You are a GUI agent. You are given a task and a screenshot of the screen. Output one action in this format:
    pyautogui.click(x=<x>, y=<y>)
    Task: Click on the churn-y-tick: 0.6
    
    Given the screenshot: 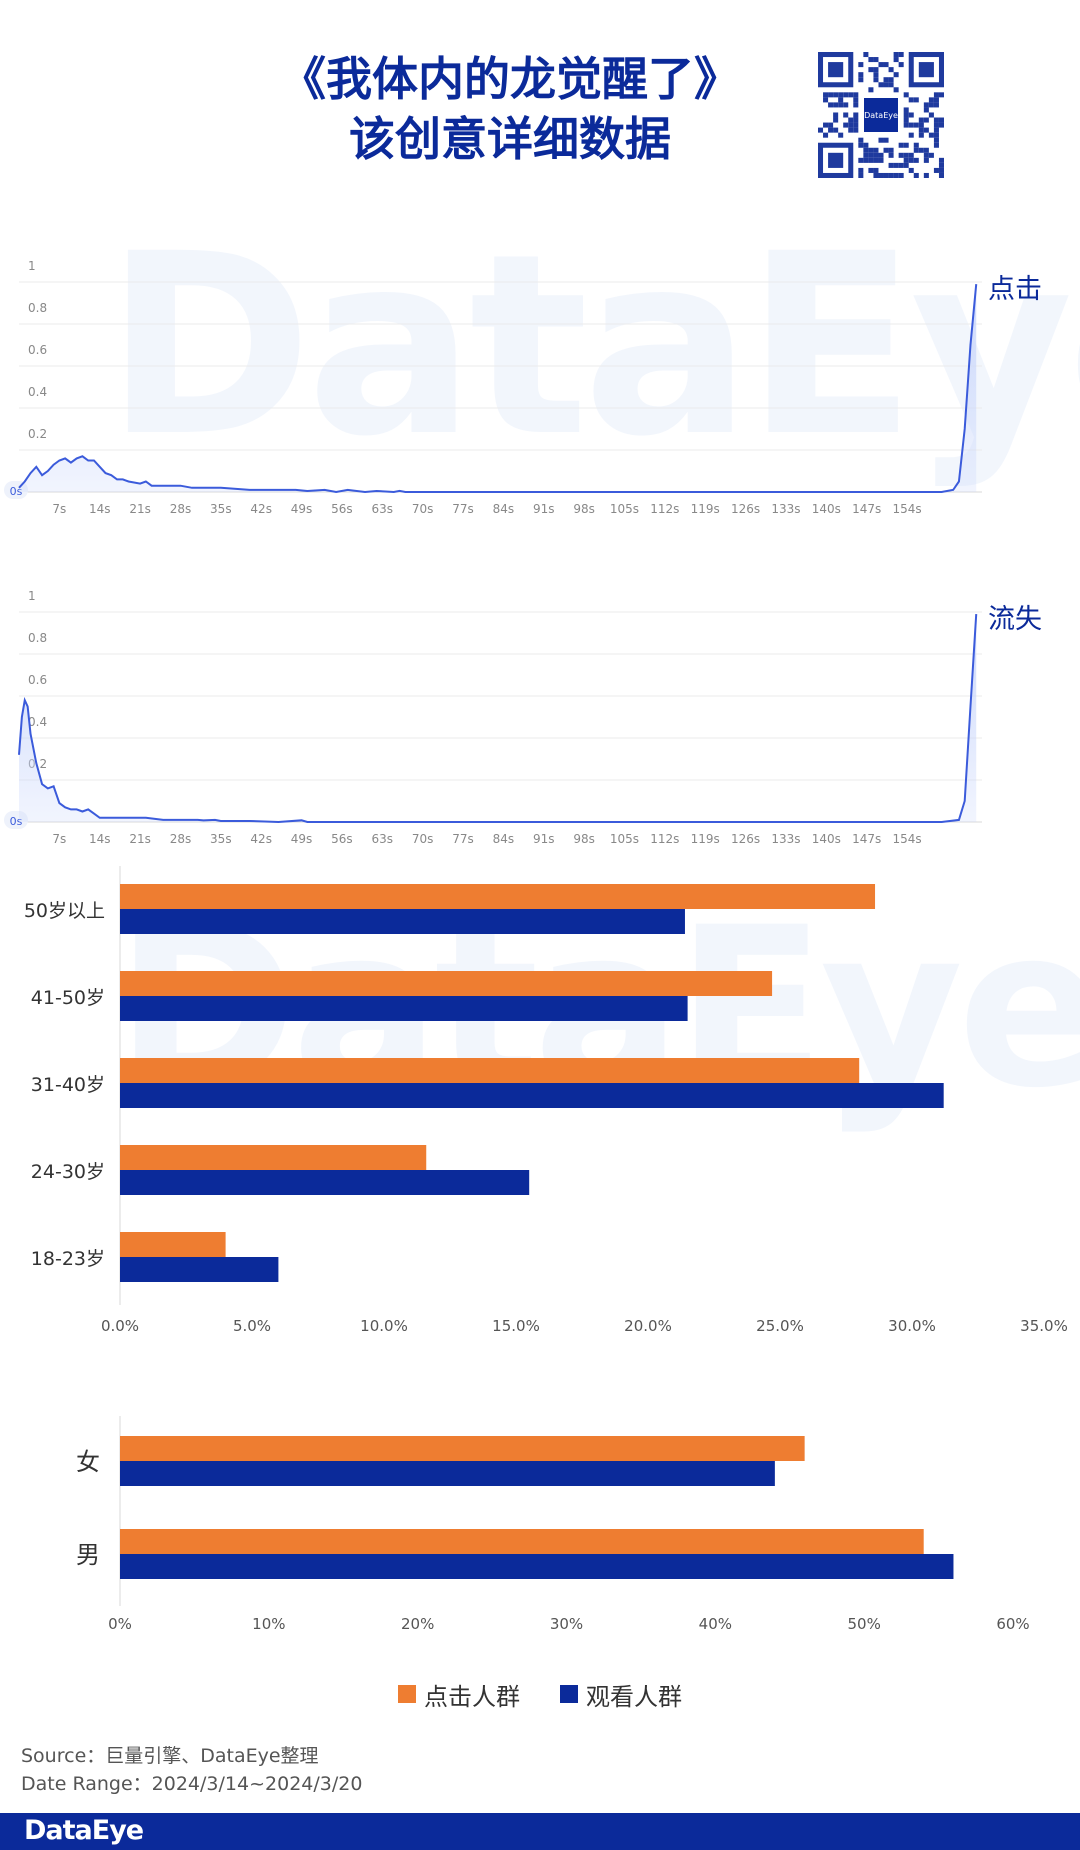 What is the action you would take?
    pyautogui.click(x=37, y=680)
    